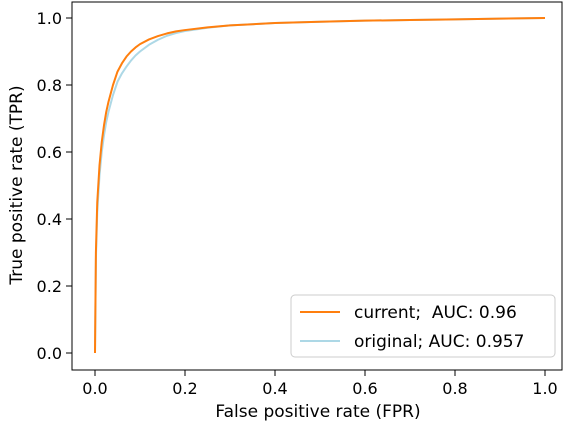 Image resolution: width=564 pixels, height=428 pixels. What do you see at coordinates (544, 388) in the screenshot?
I see `x-tick-label: 1.0` at bounding box center [544, 388].